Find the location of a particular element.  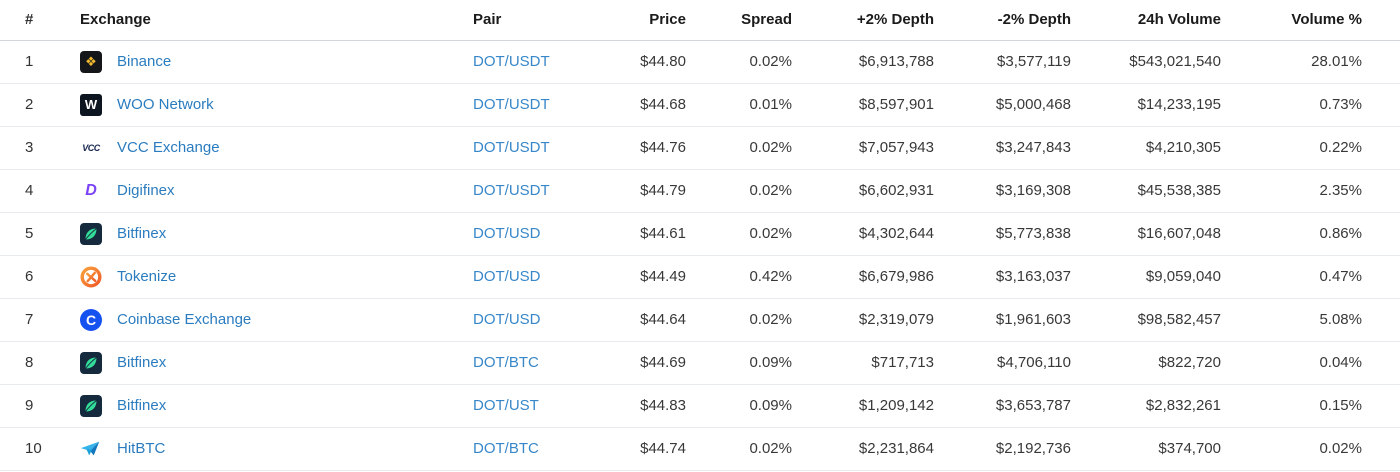

plus-depth-cell: $6,913,788 is located at coordinates (896, 61).